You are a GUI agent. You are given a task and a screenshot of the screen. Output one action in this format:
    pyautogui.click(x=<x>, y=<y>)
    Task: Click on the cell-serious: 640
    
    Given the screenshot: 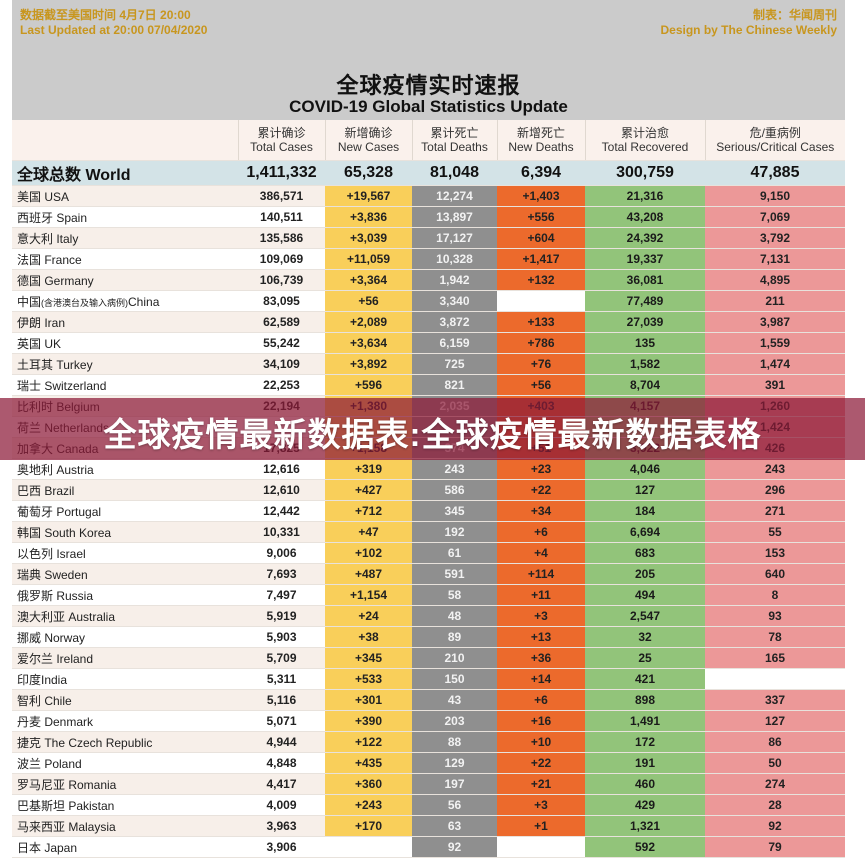 What is the action you would take?
    pyautogui.click(x=775, y=574)
    